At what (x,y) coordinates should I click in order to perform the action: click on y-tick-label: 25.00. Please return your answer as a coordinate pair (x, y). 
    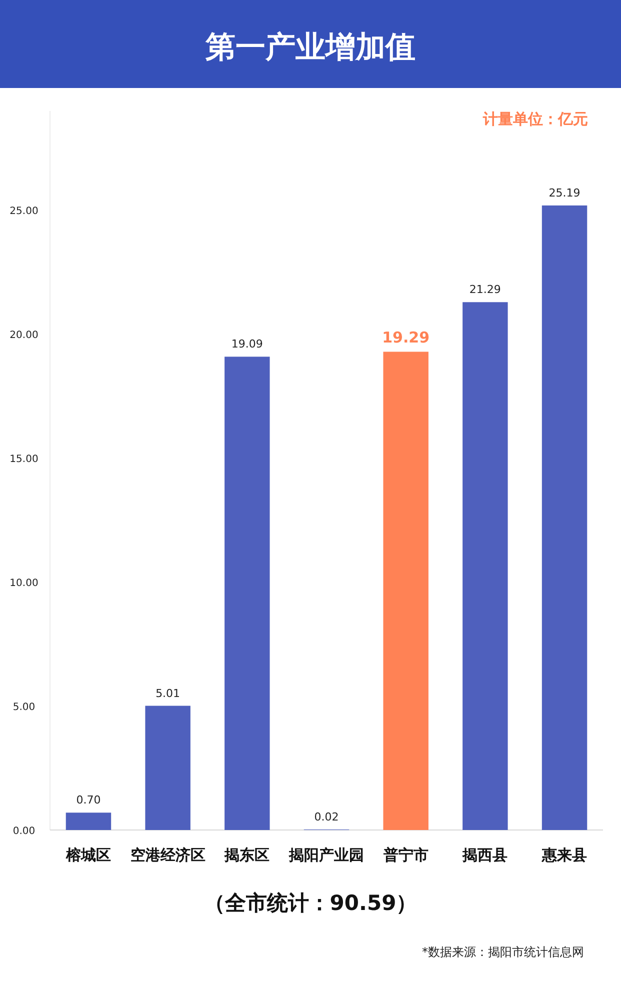
    Looking at the image, I should click on (24, 212).